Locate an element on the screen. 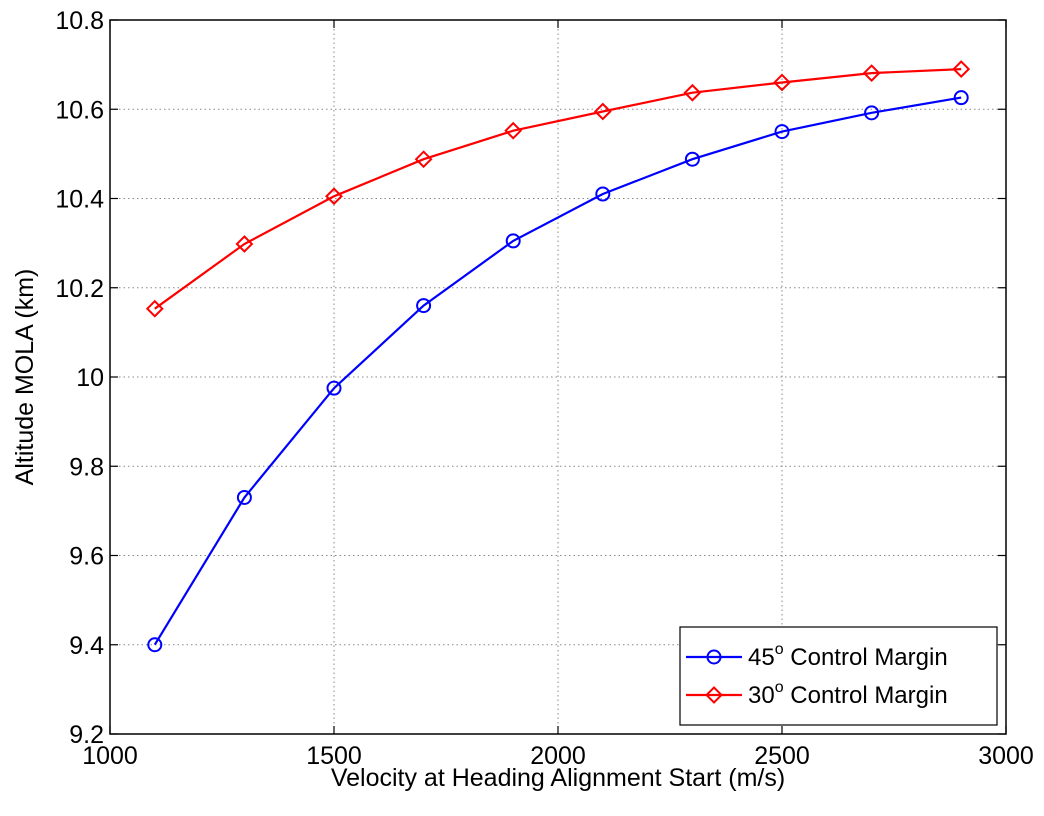  x-tick-label: 1500 is located at coordinates (334, 756).